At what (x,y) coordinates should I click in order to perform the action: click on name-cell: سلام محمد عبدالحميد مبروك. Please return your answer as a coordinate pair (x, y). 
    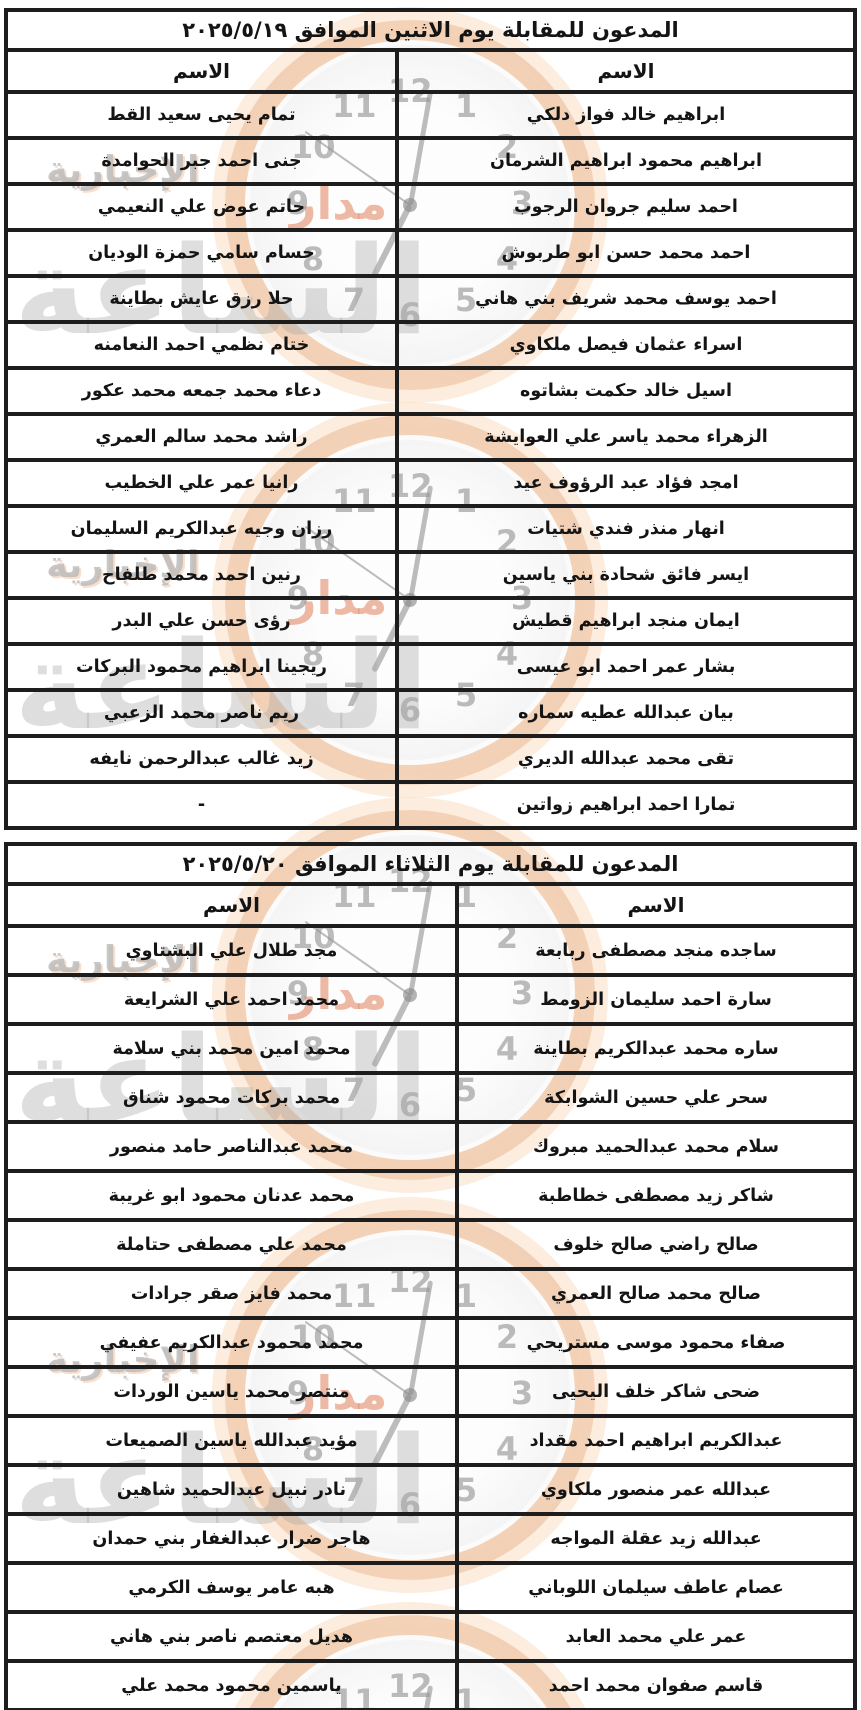
    Looking at the image, I should click on (656, 1146).